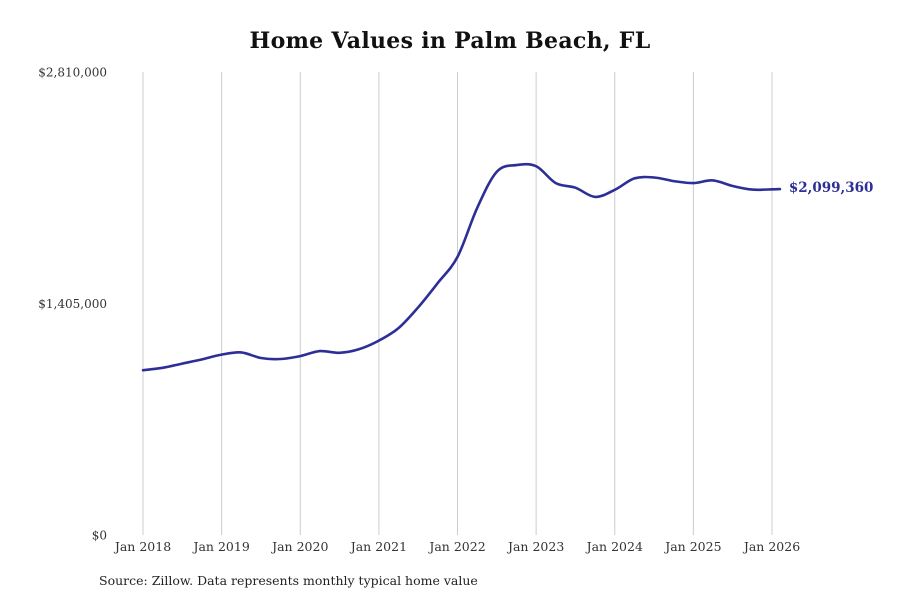  Describe the element at coordinates (450, 41) in the screenshot. I see `chart-title: Home Values in Palm Beach, FL` at that location.